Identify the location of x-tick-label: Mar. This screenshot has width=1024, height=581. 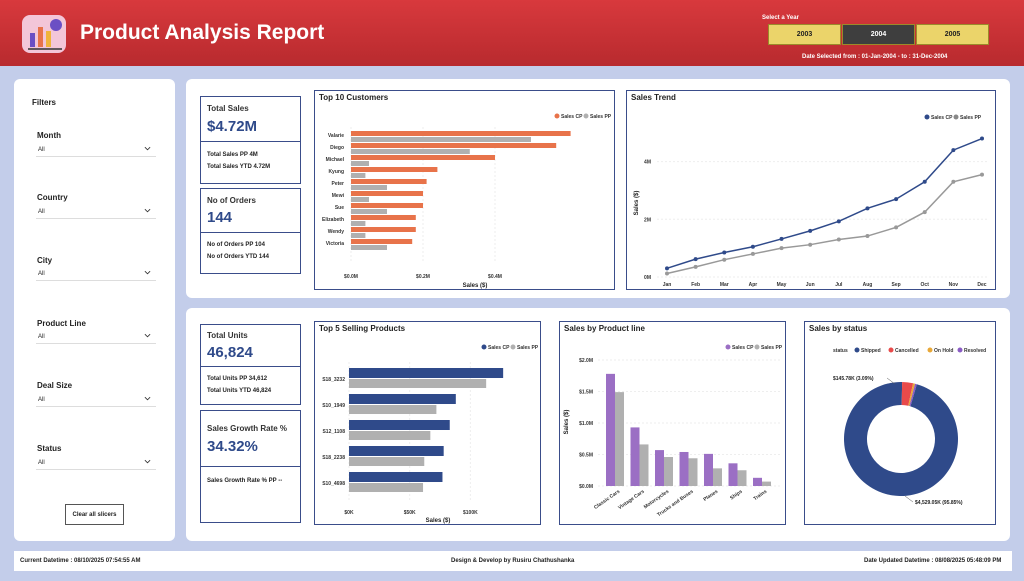
(724, 285).